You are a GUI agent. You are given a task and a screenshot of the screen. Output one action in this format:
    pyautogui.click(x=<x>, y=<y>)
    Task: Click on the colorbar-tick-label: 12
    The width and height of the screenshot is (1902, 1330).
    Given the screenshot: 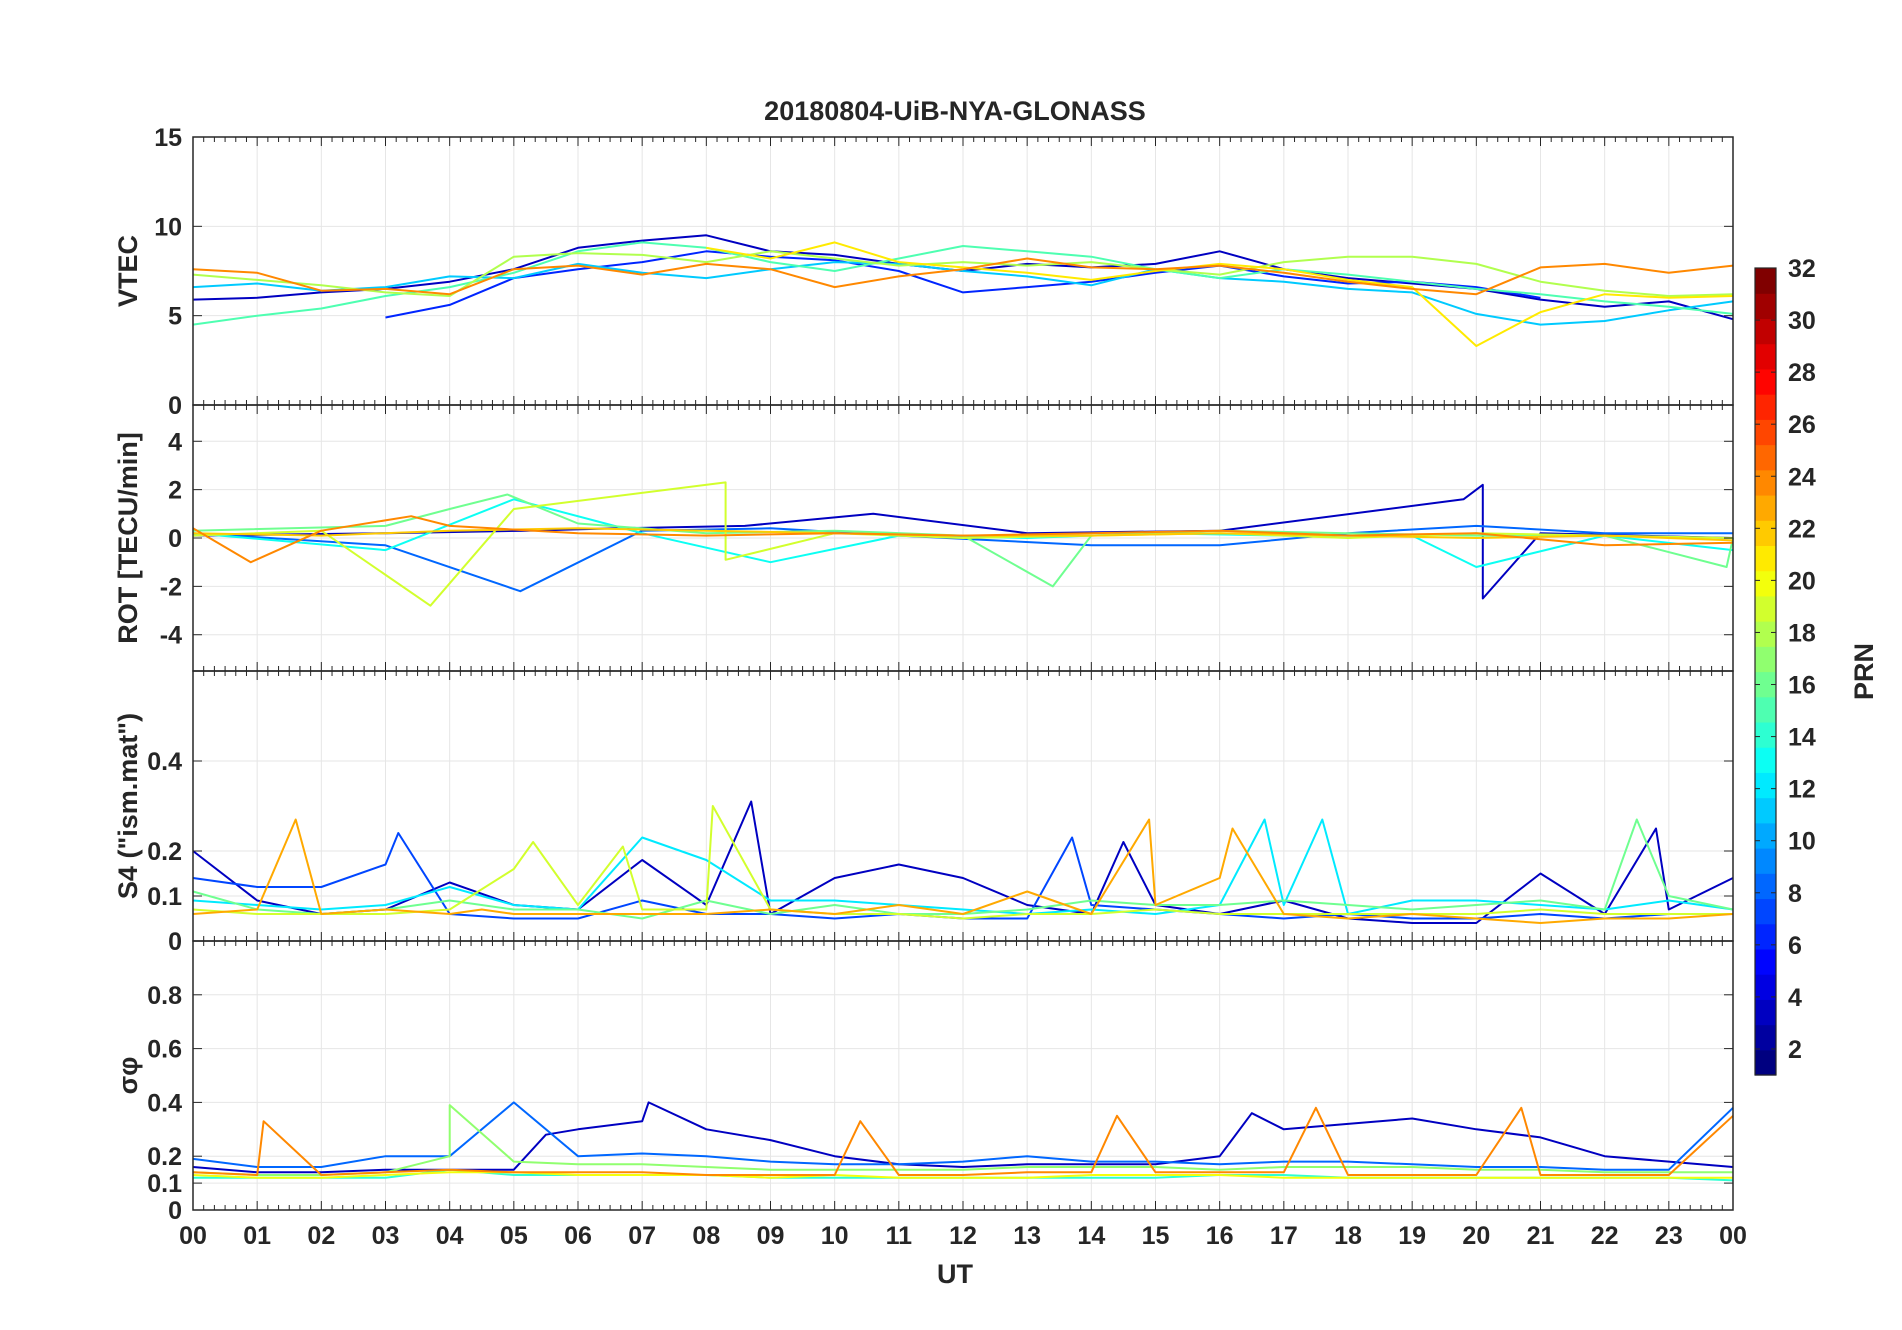 What is the action you would take?
    pyautogui.click(x=1802, y=790)
    